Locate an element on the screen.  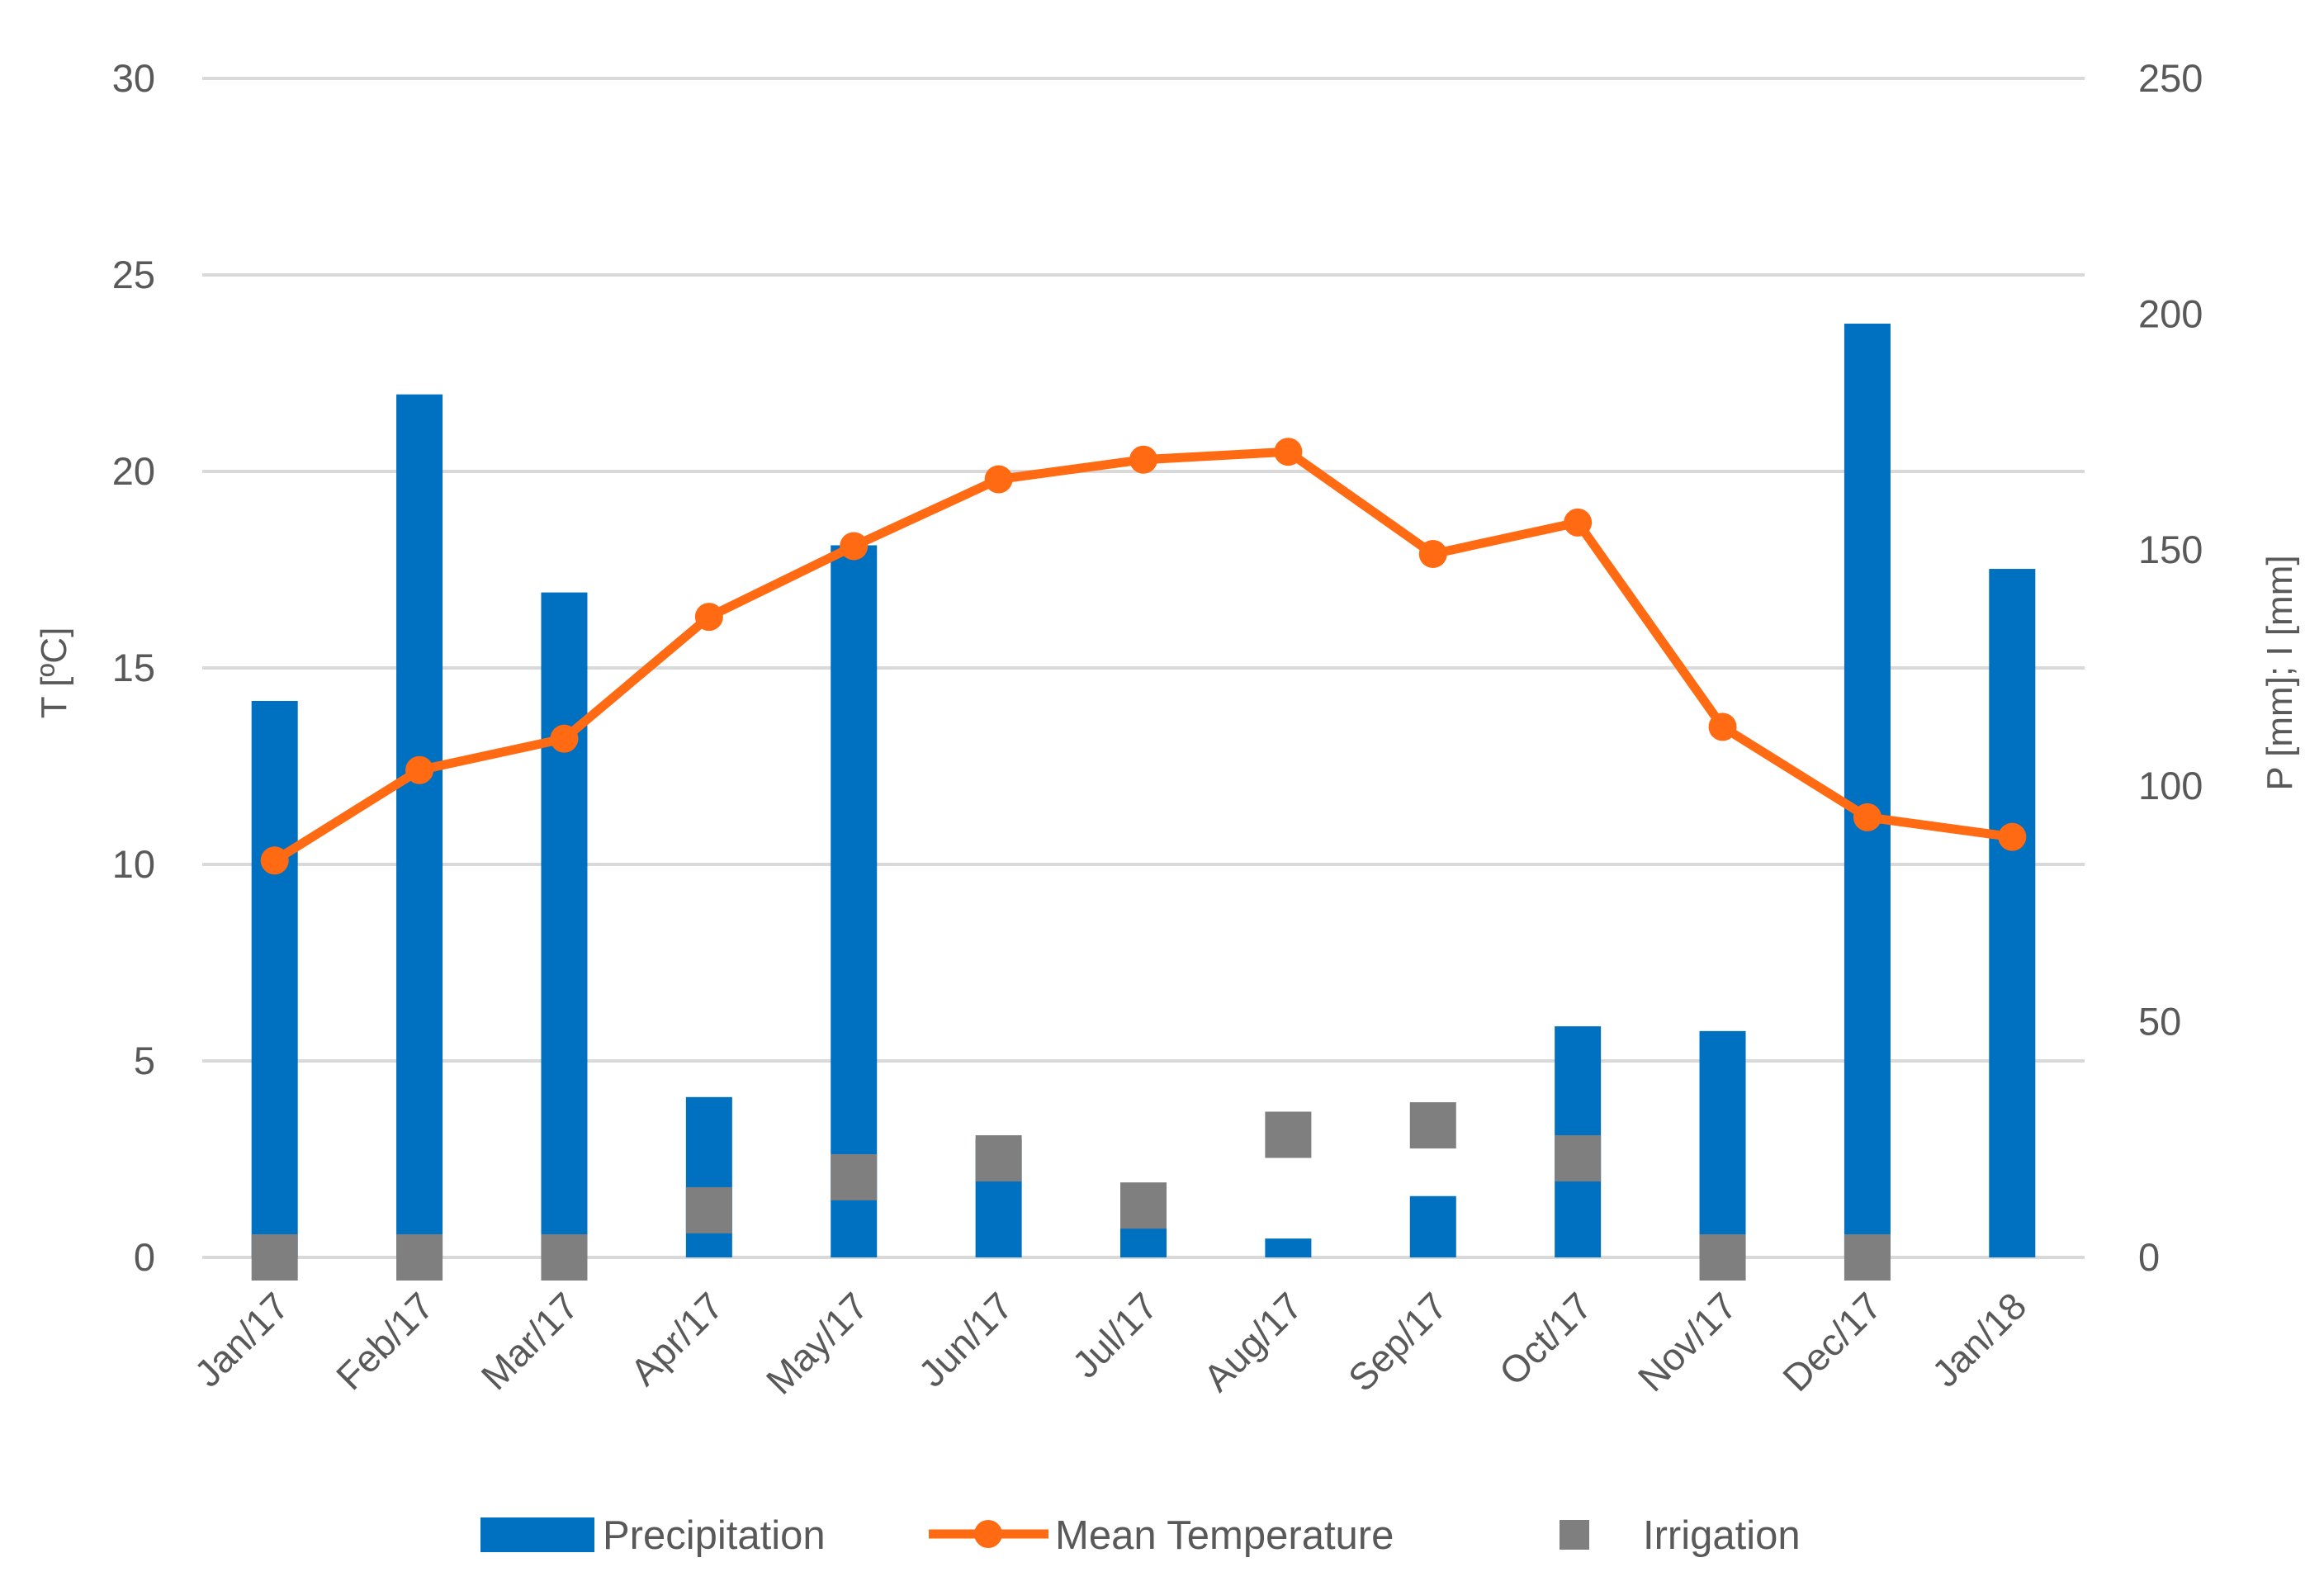
left-tick-label: 25 is located at coordinates (134, 274).